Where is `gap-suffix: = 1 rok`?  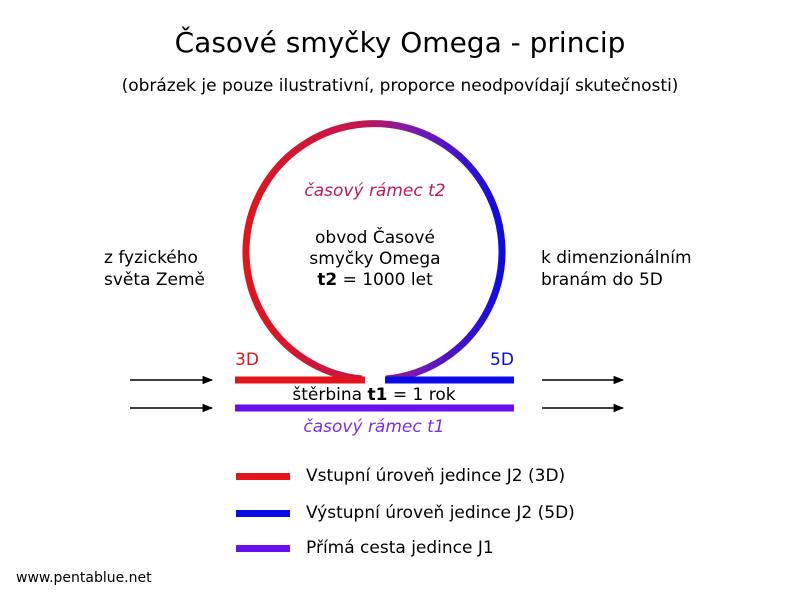
gap-suffix: = 1 rok is located at coordinates (421, 395).